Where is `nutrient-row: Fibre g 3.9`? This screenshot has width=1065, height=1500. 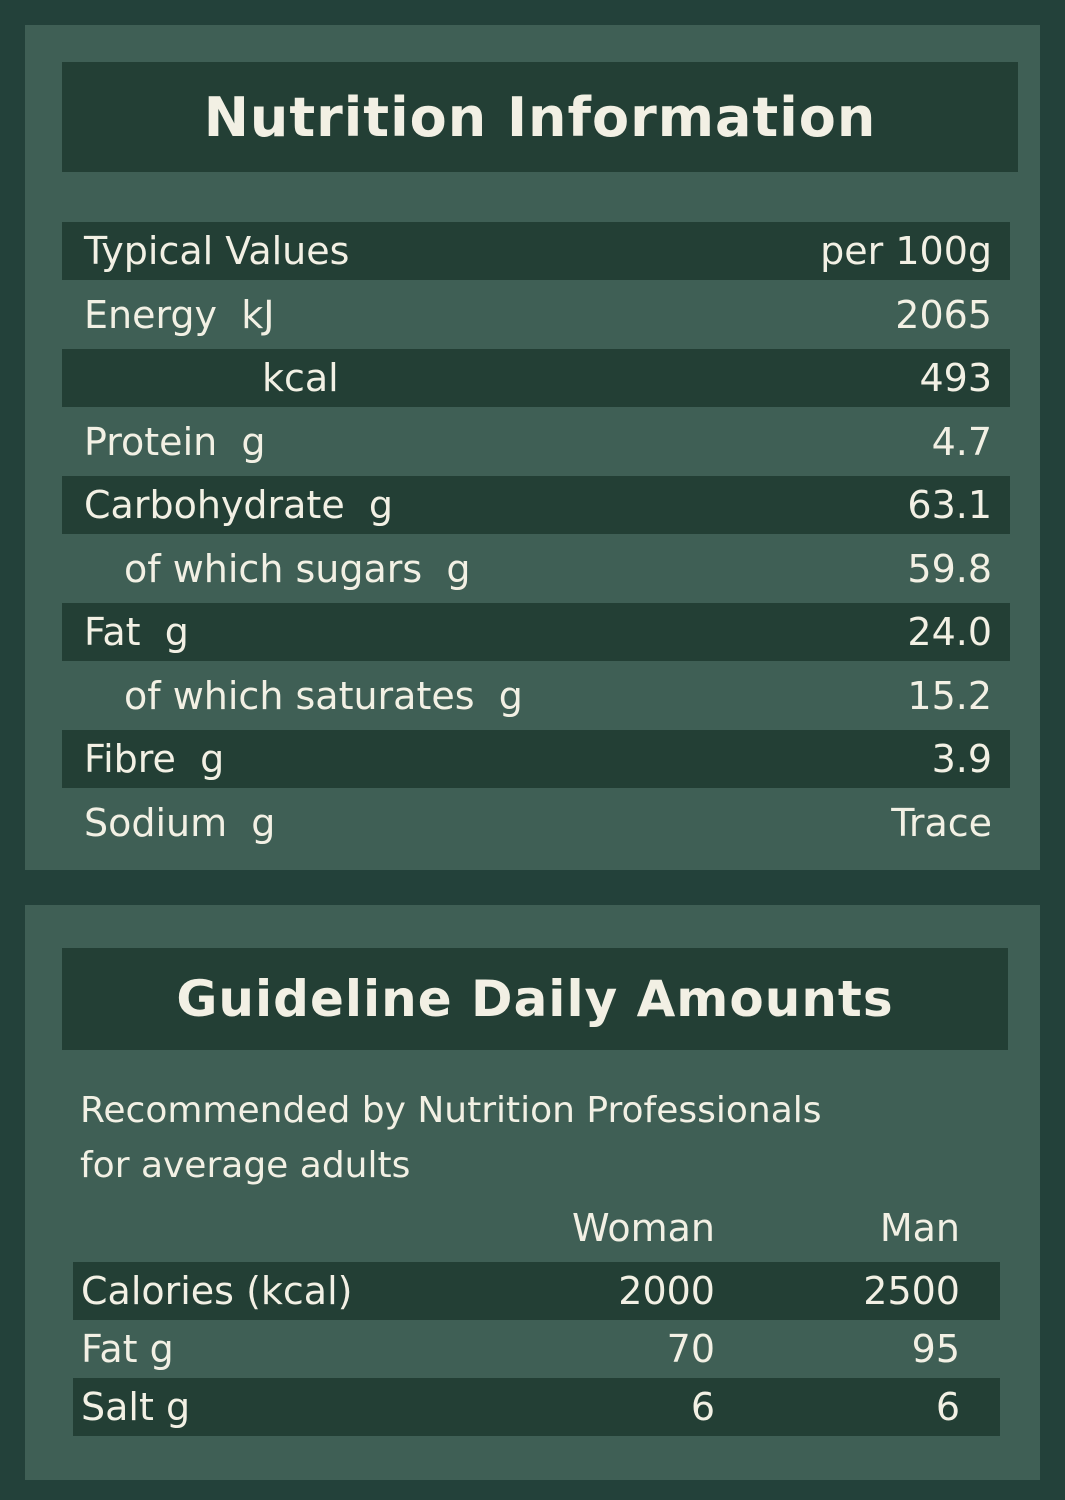 nutrient-row: Fibre g 3.9 is located at coordinates (536, 759).